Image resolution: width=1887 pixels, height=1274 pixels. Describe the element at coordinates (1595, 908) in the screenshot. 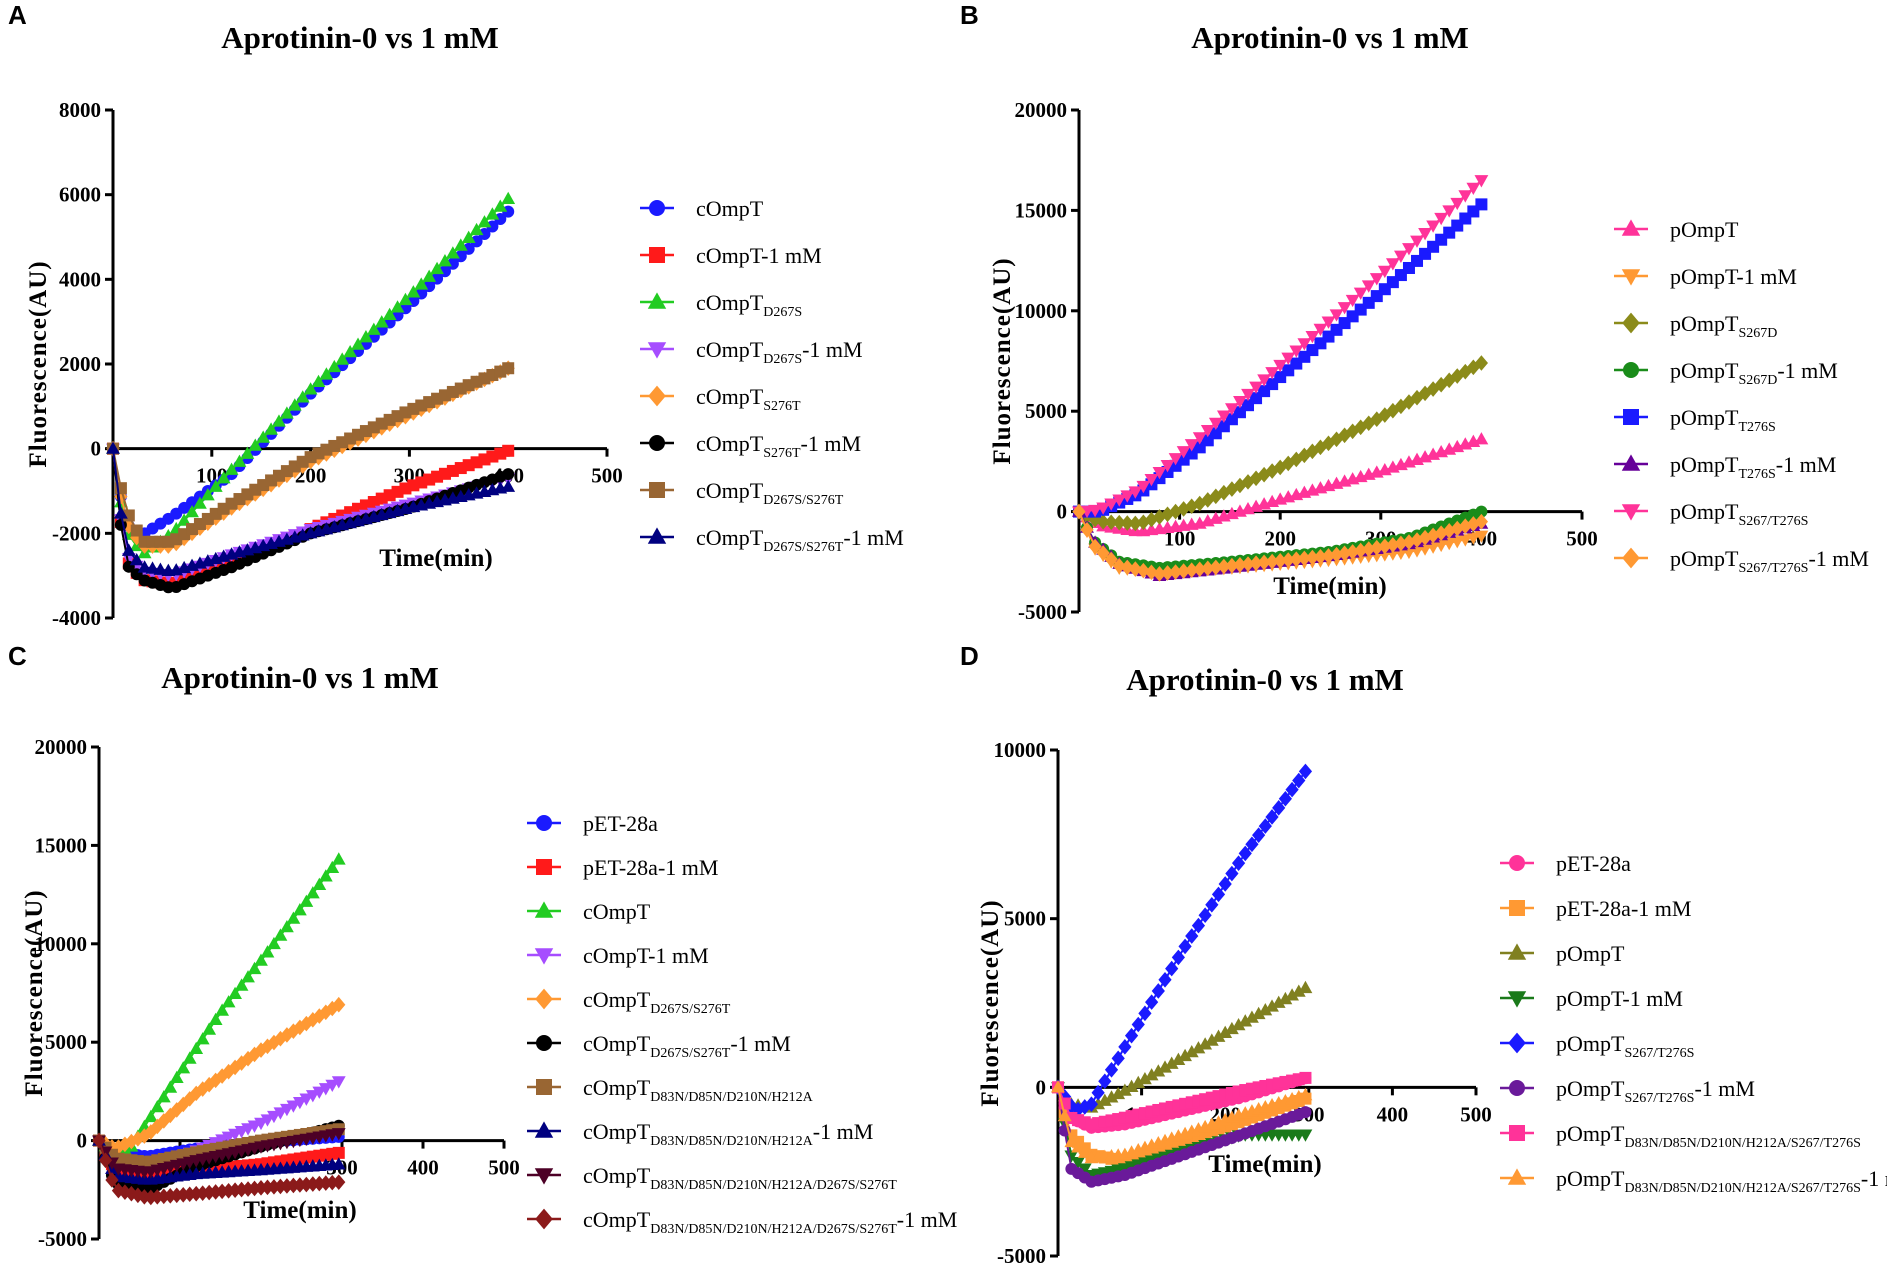

I see `legend-entry: pET-28a-1 mM` at that location.